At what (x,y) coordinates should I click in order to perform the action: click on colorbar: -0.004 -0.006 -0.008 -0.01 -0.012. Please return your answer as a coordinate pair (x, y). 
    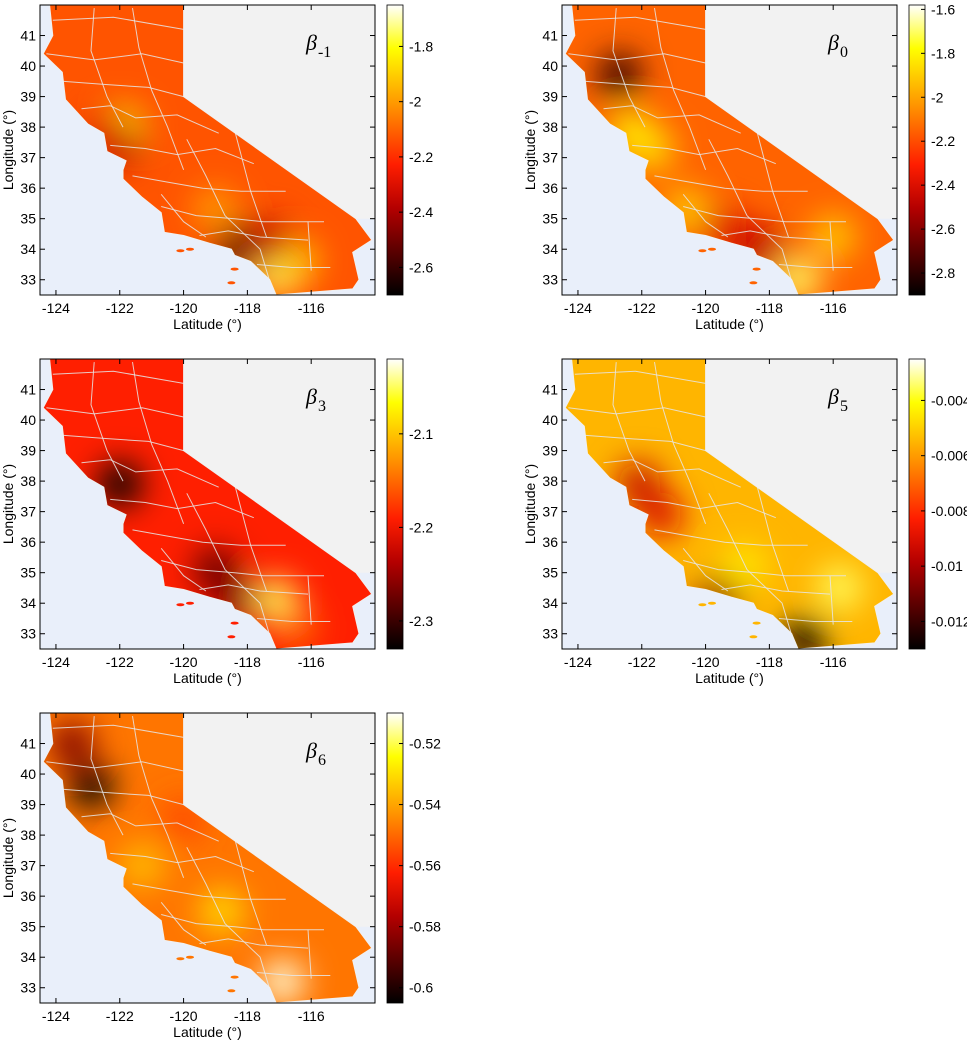
    Looking at the image, I should click on (937, 504).